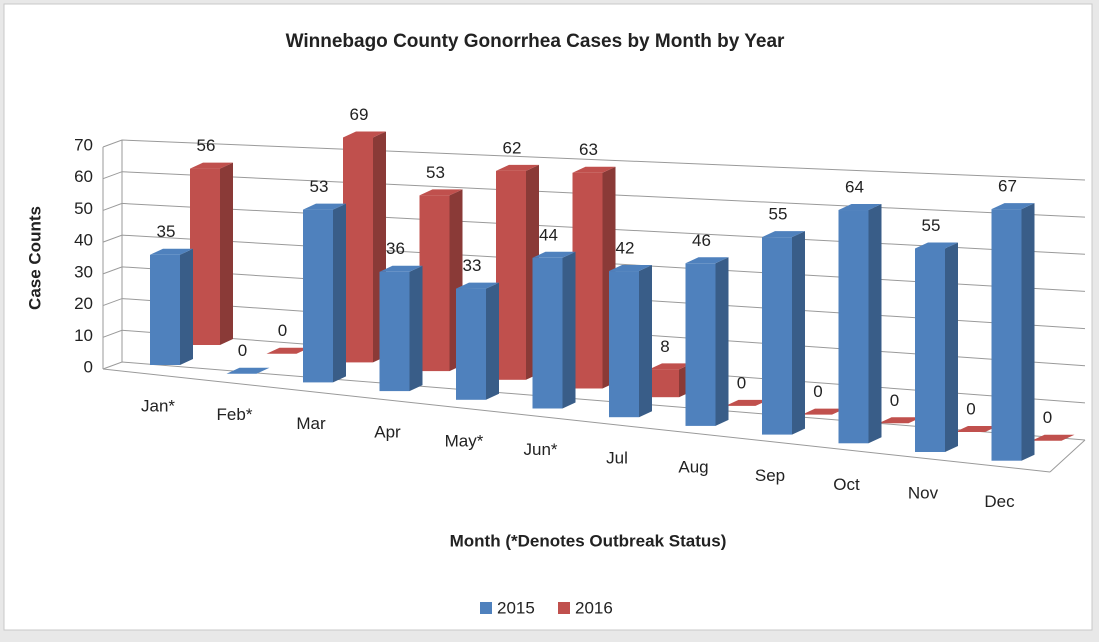 The width and height of the screenshot is (1099, 642). Describe the element at coordinates (359, 114) in the screenshot. I see `data-label: 69` at that location.